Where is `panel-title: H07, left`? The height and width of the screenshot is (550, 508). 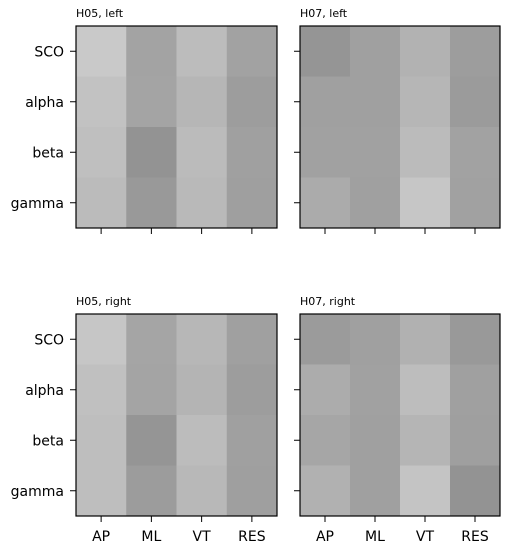 panel-title: H07, left is located at coordinates (324, 13).